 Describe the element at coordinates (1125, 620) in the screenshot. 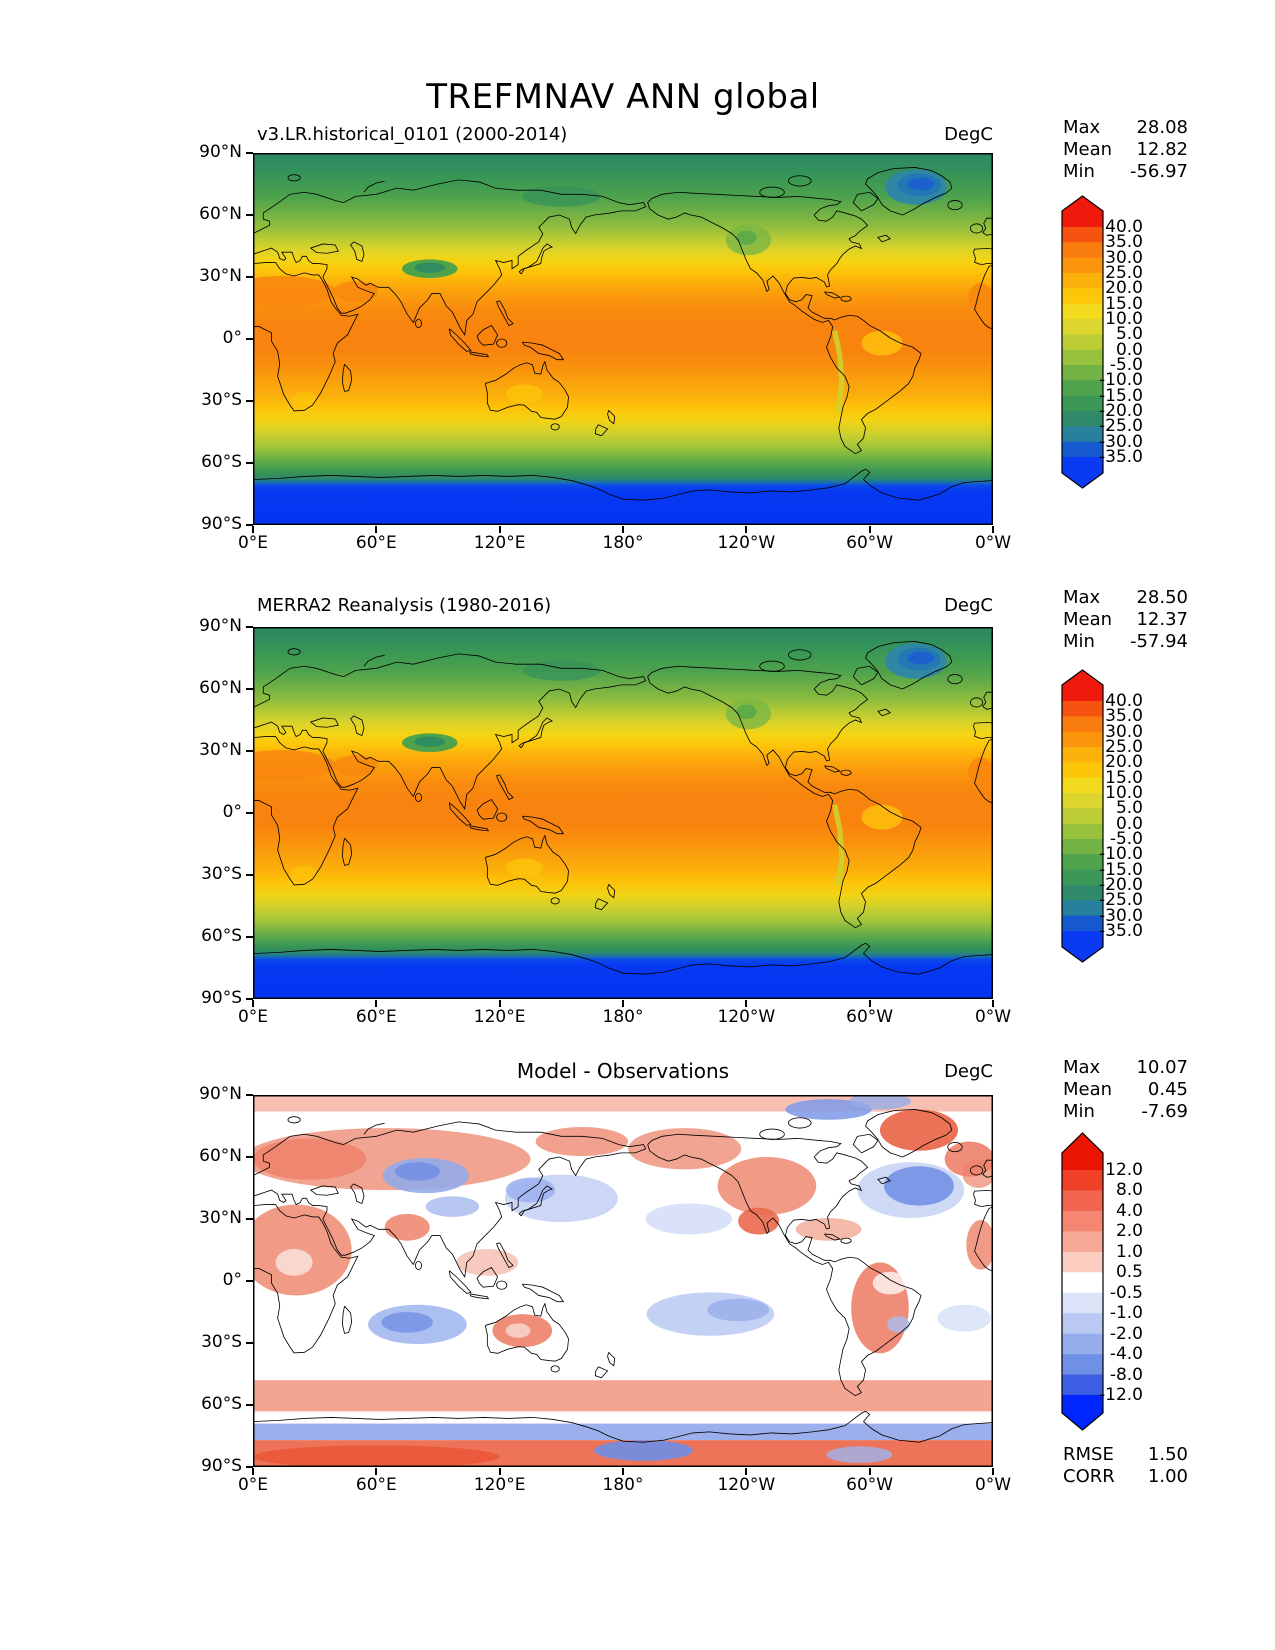

I see `stat-row: Mean 12.37` at that location.